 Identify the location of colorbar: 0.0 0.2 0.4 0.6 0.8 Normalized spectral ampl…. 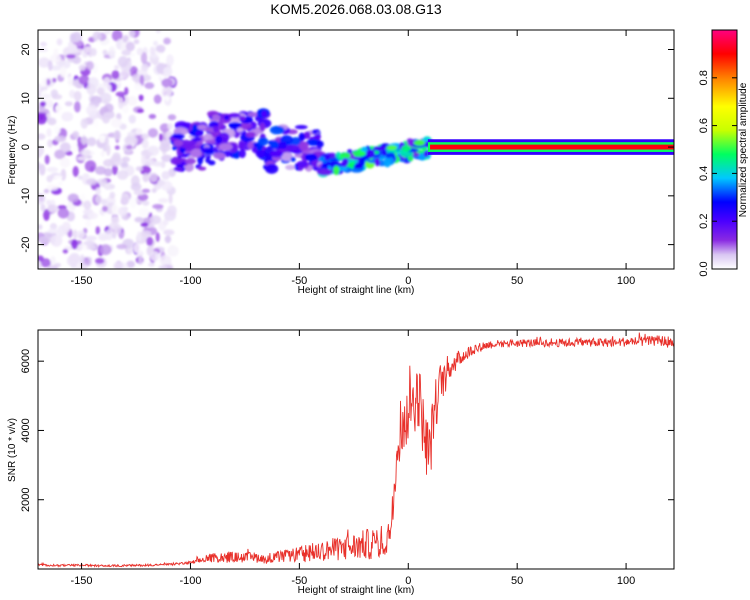
(723, 153).